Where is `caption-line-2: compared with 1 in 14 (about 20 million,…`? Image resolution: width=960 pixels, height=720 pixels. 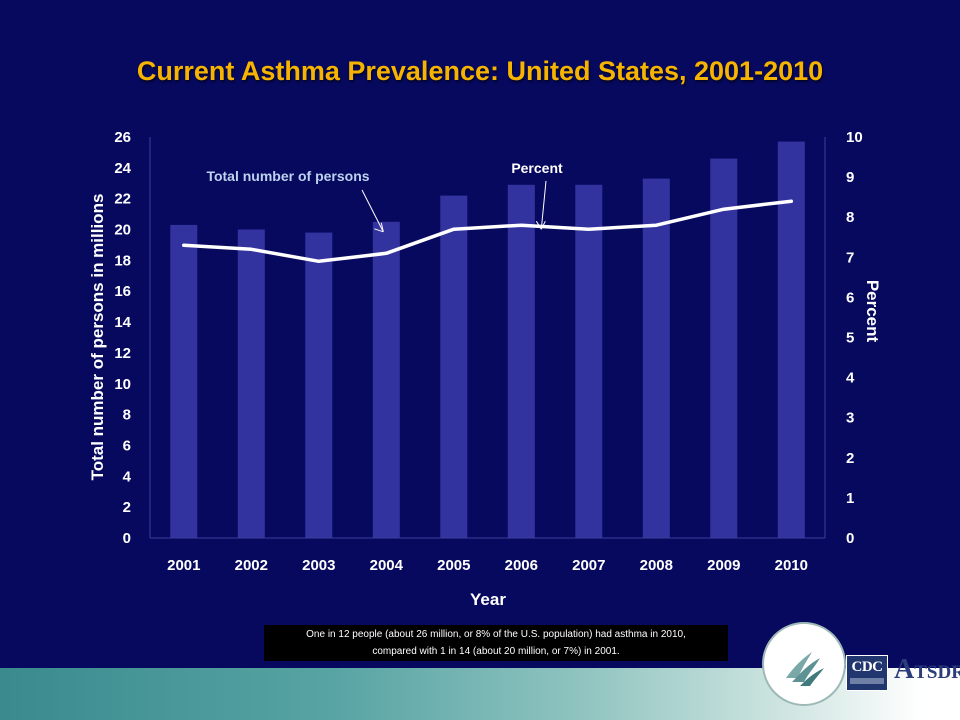
caption-line-2: compared with 1 in 14 (about 20 million,… is located at coordinates (496, 651).